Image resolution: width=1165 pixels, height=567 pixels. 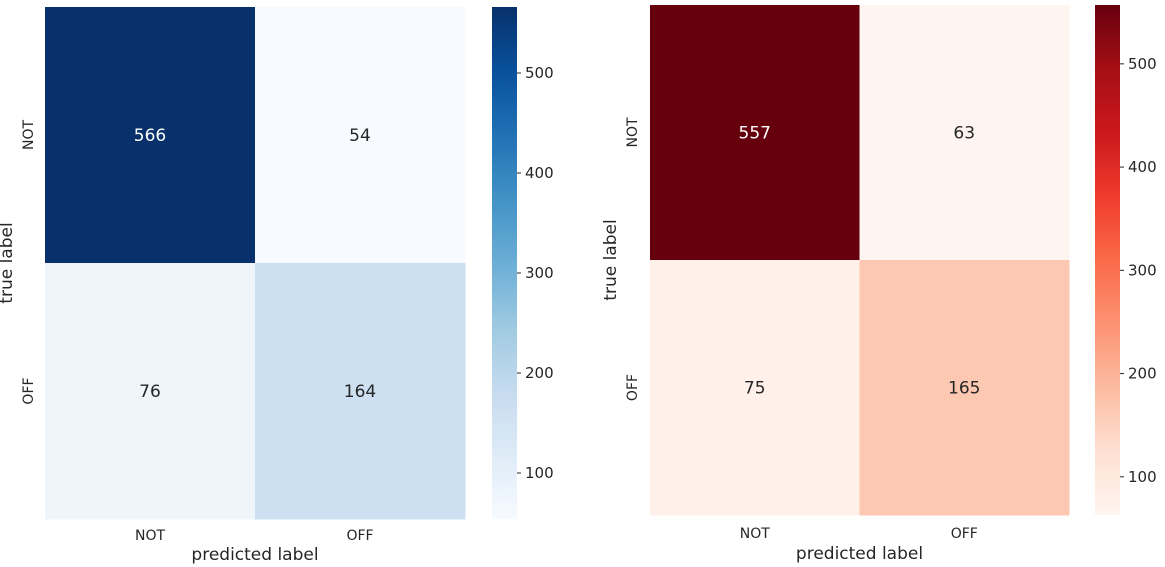 What do you see at coordinates (150, 536) in the screenshot?
I see `blues-col-tick-label: NOT` at bounding box center [150, 536].